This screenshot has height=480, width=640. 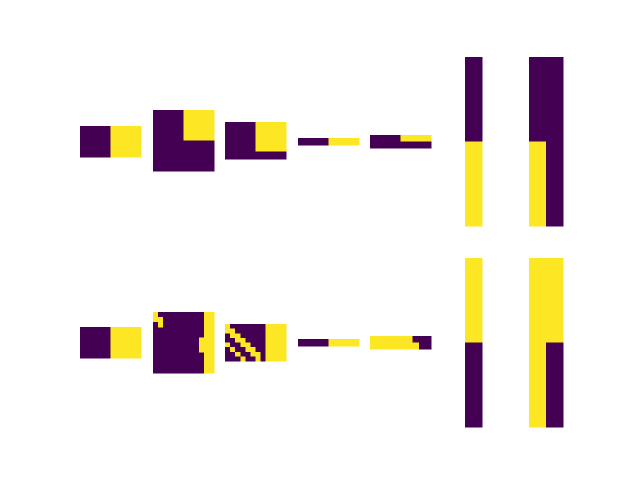 What do you see at coordinates (474, 343) in the screenshot?
I see `heatmap-panel-r2-c6` at bounding box center [474, 343].